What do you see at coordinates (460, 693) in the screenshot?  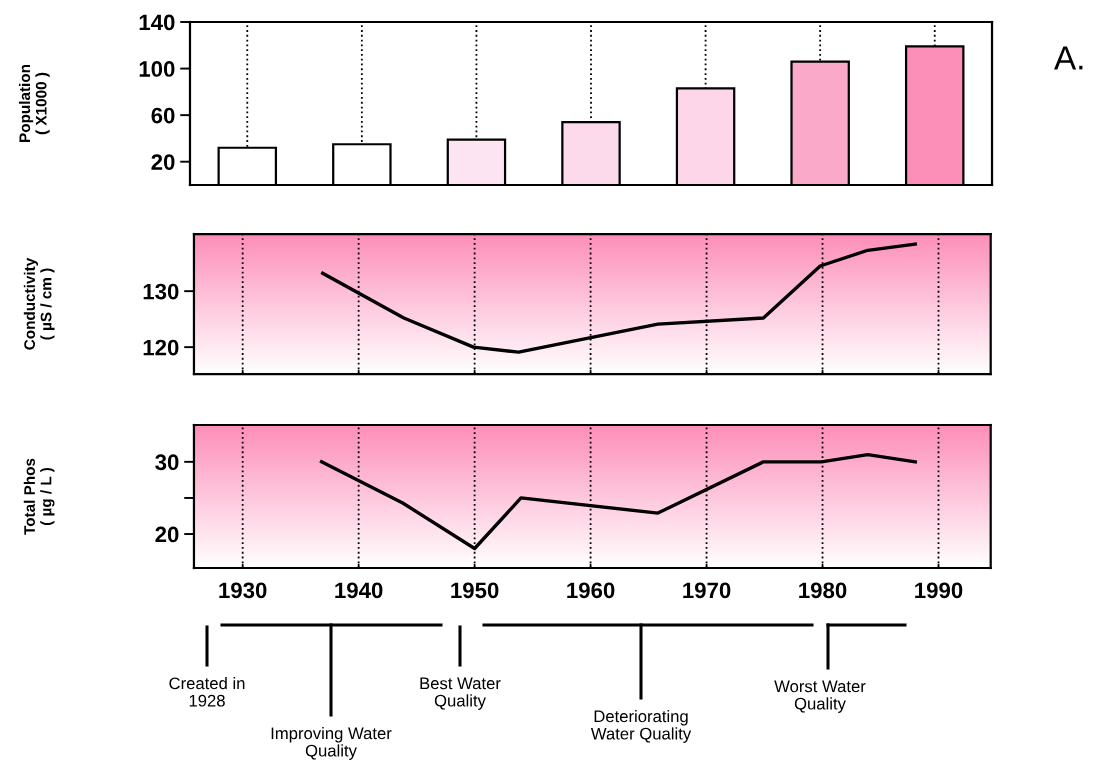 I see `text: Best Water Quality` at bounding box center [460, 693].